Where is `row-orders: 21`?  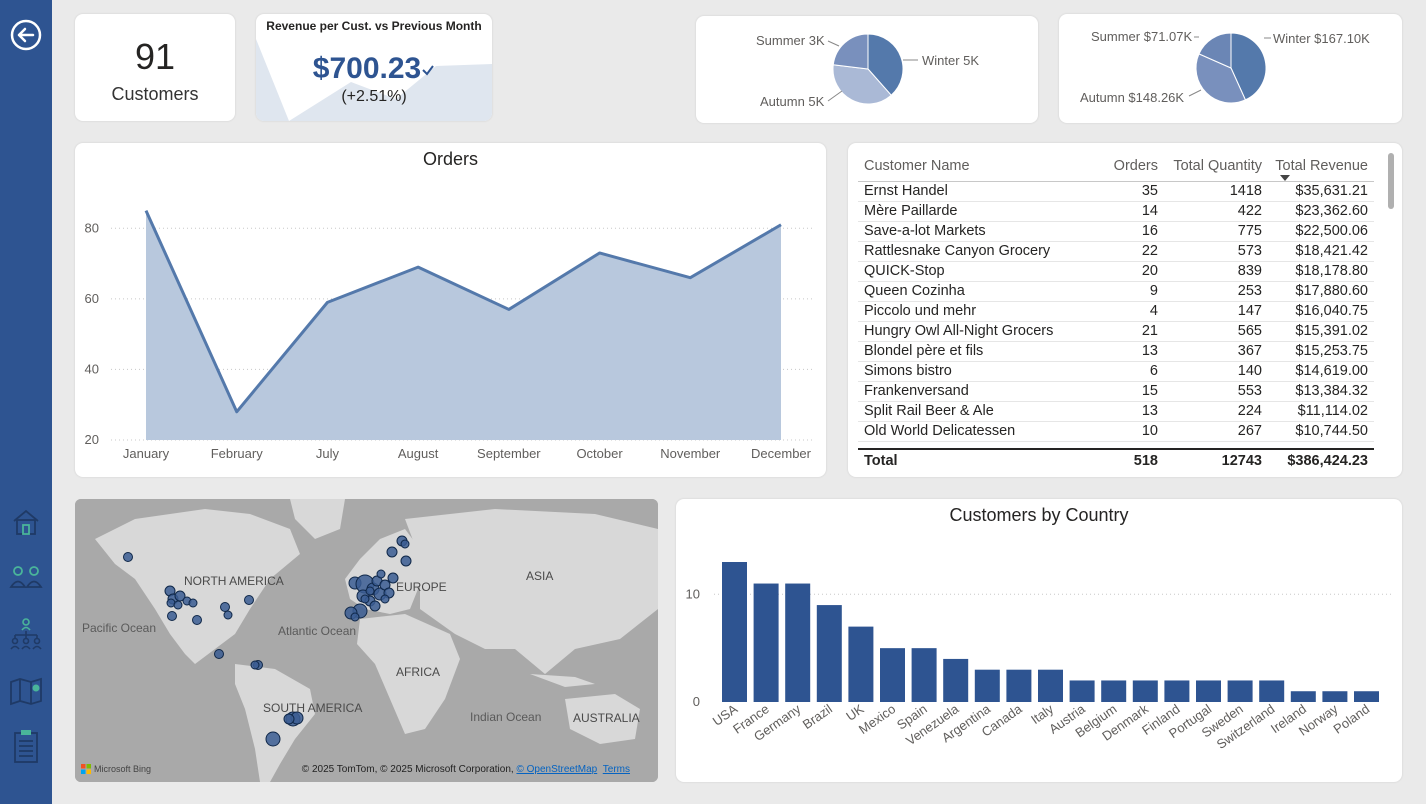
row-orders: 21 is located at coordinates (1133, 331).